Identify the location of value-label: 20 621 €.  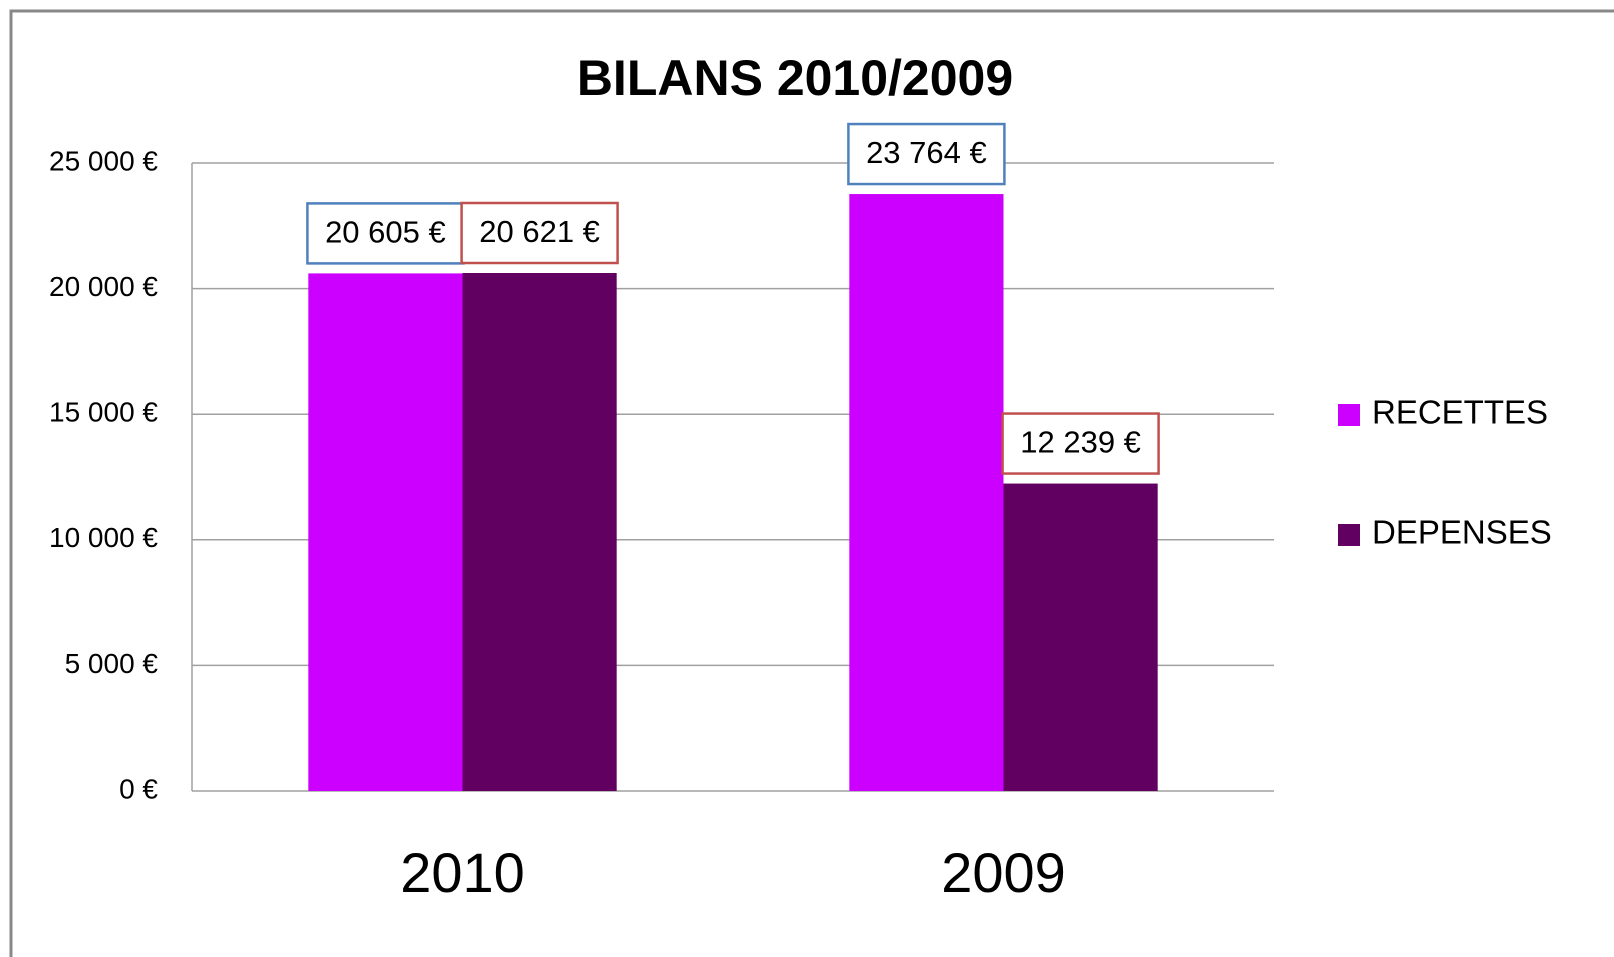
(539, 231).